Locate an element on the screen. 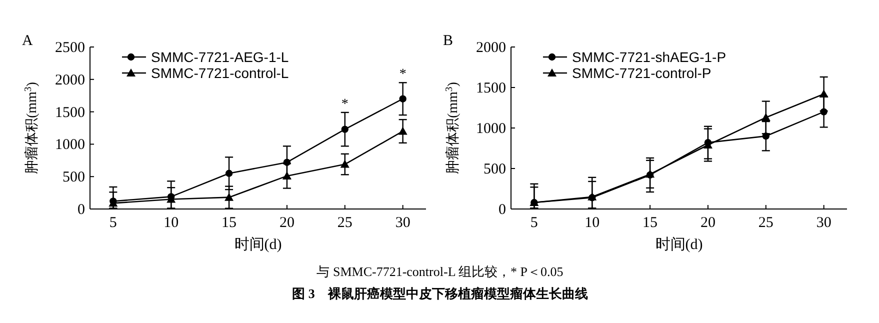  legend-label: SMMC-7721-control-P is located at coordinates (642, 73).